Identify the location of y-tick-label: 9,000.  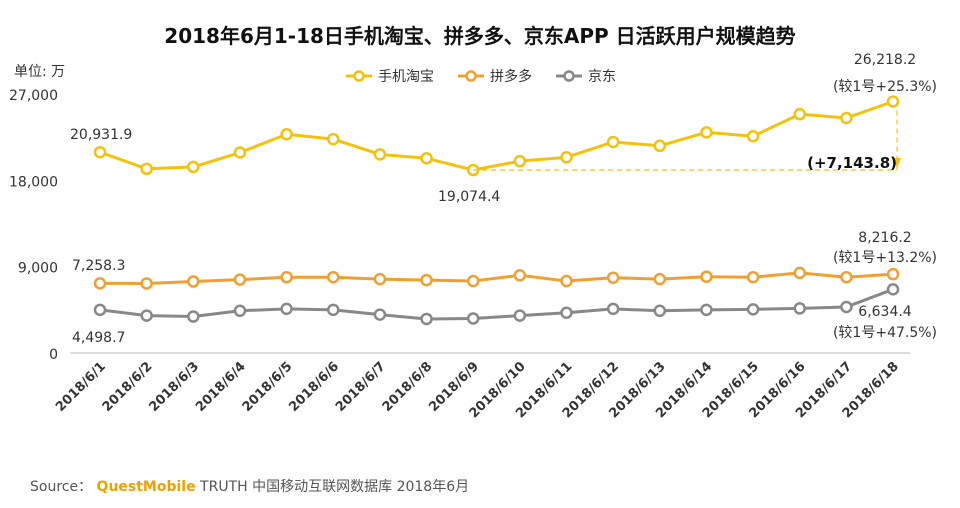
(38, 269).